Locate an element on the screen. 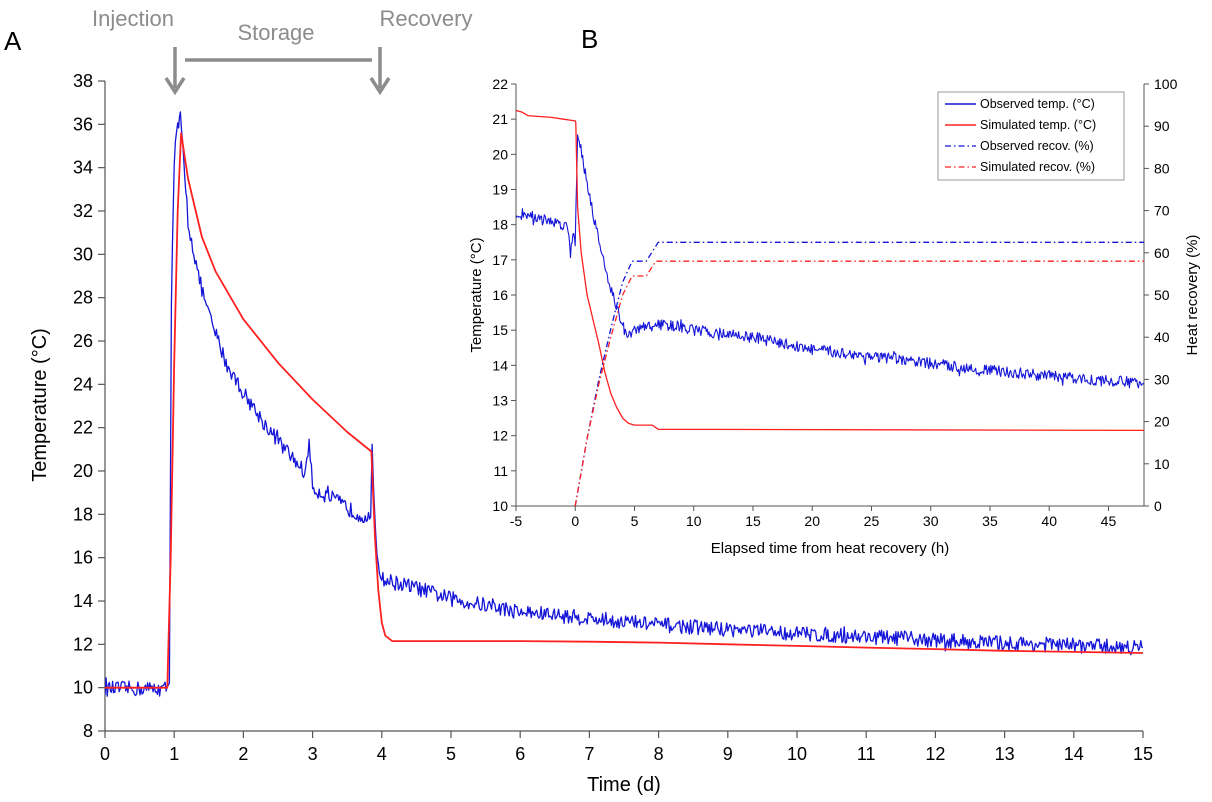 The image size is (1212, 802). panel-a-x-tick-label: 15 is located at coordinates (1143, 754).